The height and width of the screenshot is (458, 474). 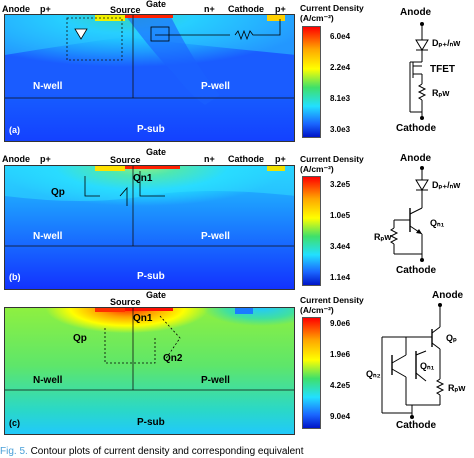 What do you see at coordinates (340, 67) in the screenshot?
I see `colorbar-tick: 2.2e4` at bounding box center [340, 67].